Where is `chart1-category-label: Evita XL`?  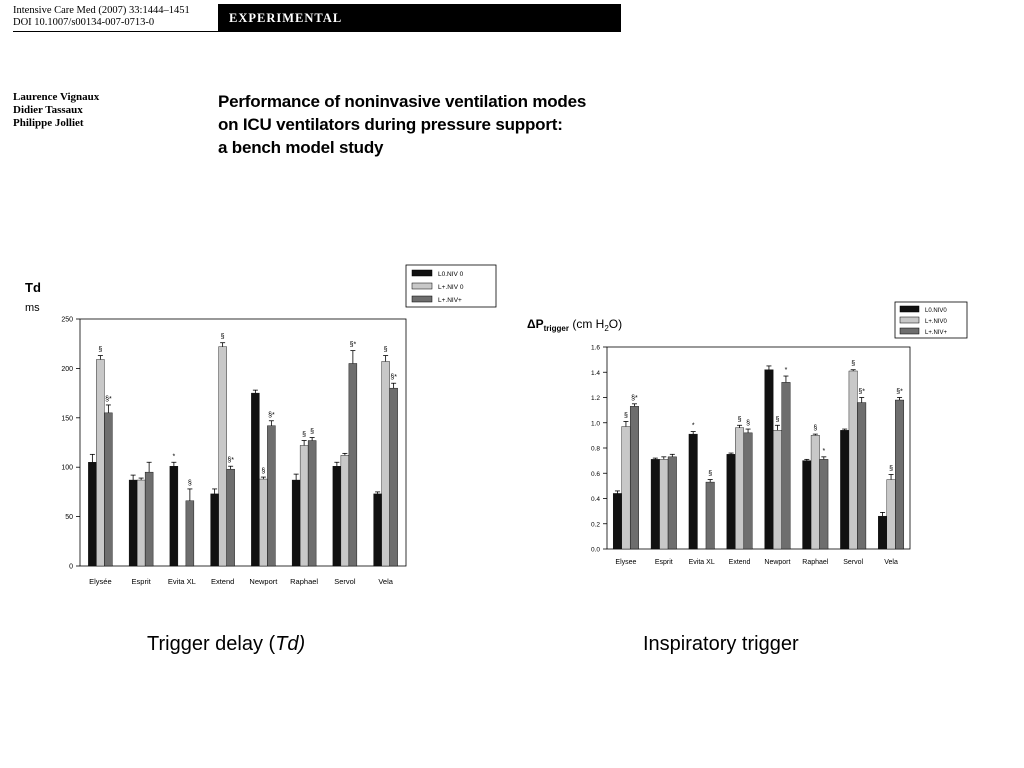
chart1-category-label: Evita XL is located at coordinates (182, 581).